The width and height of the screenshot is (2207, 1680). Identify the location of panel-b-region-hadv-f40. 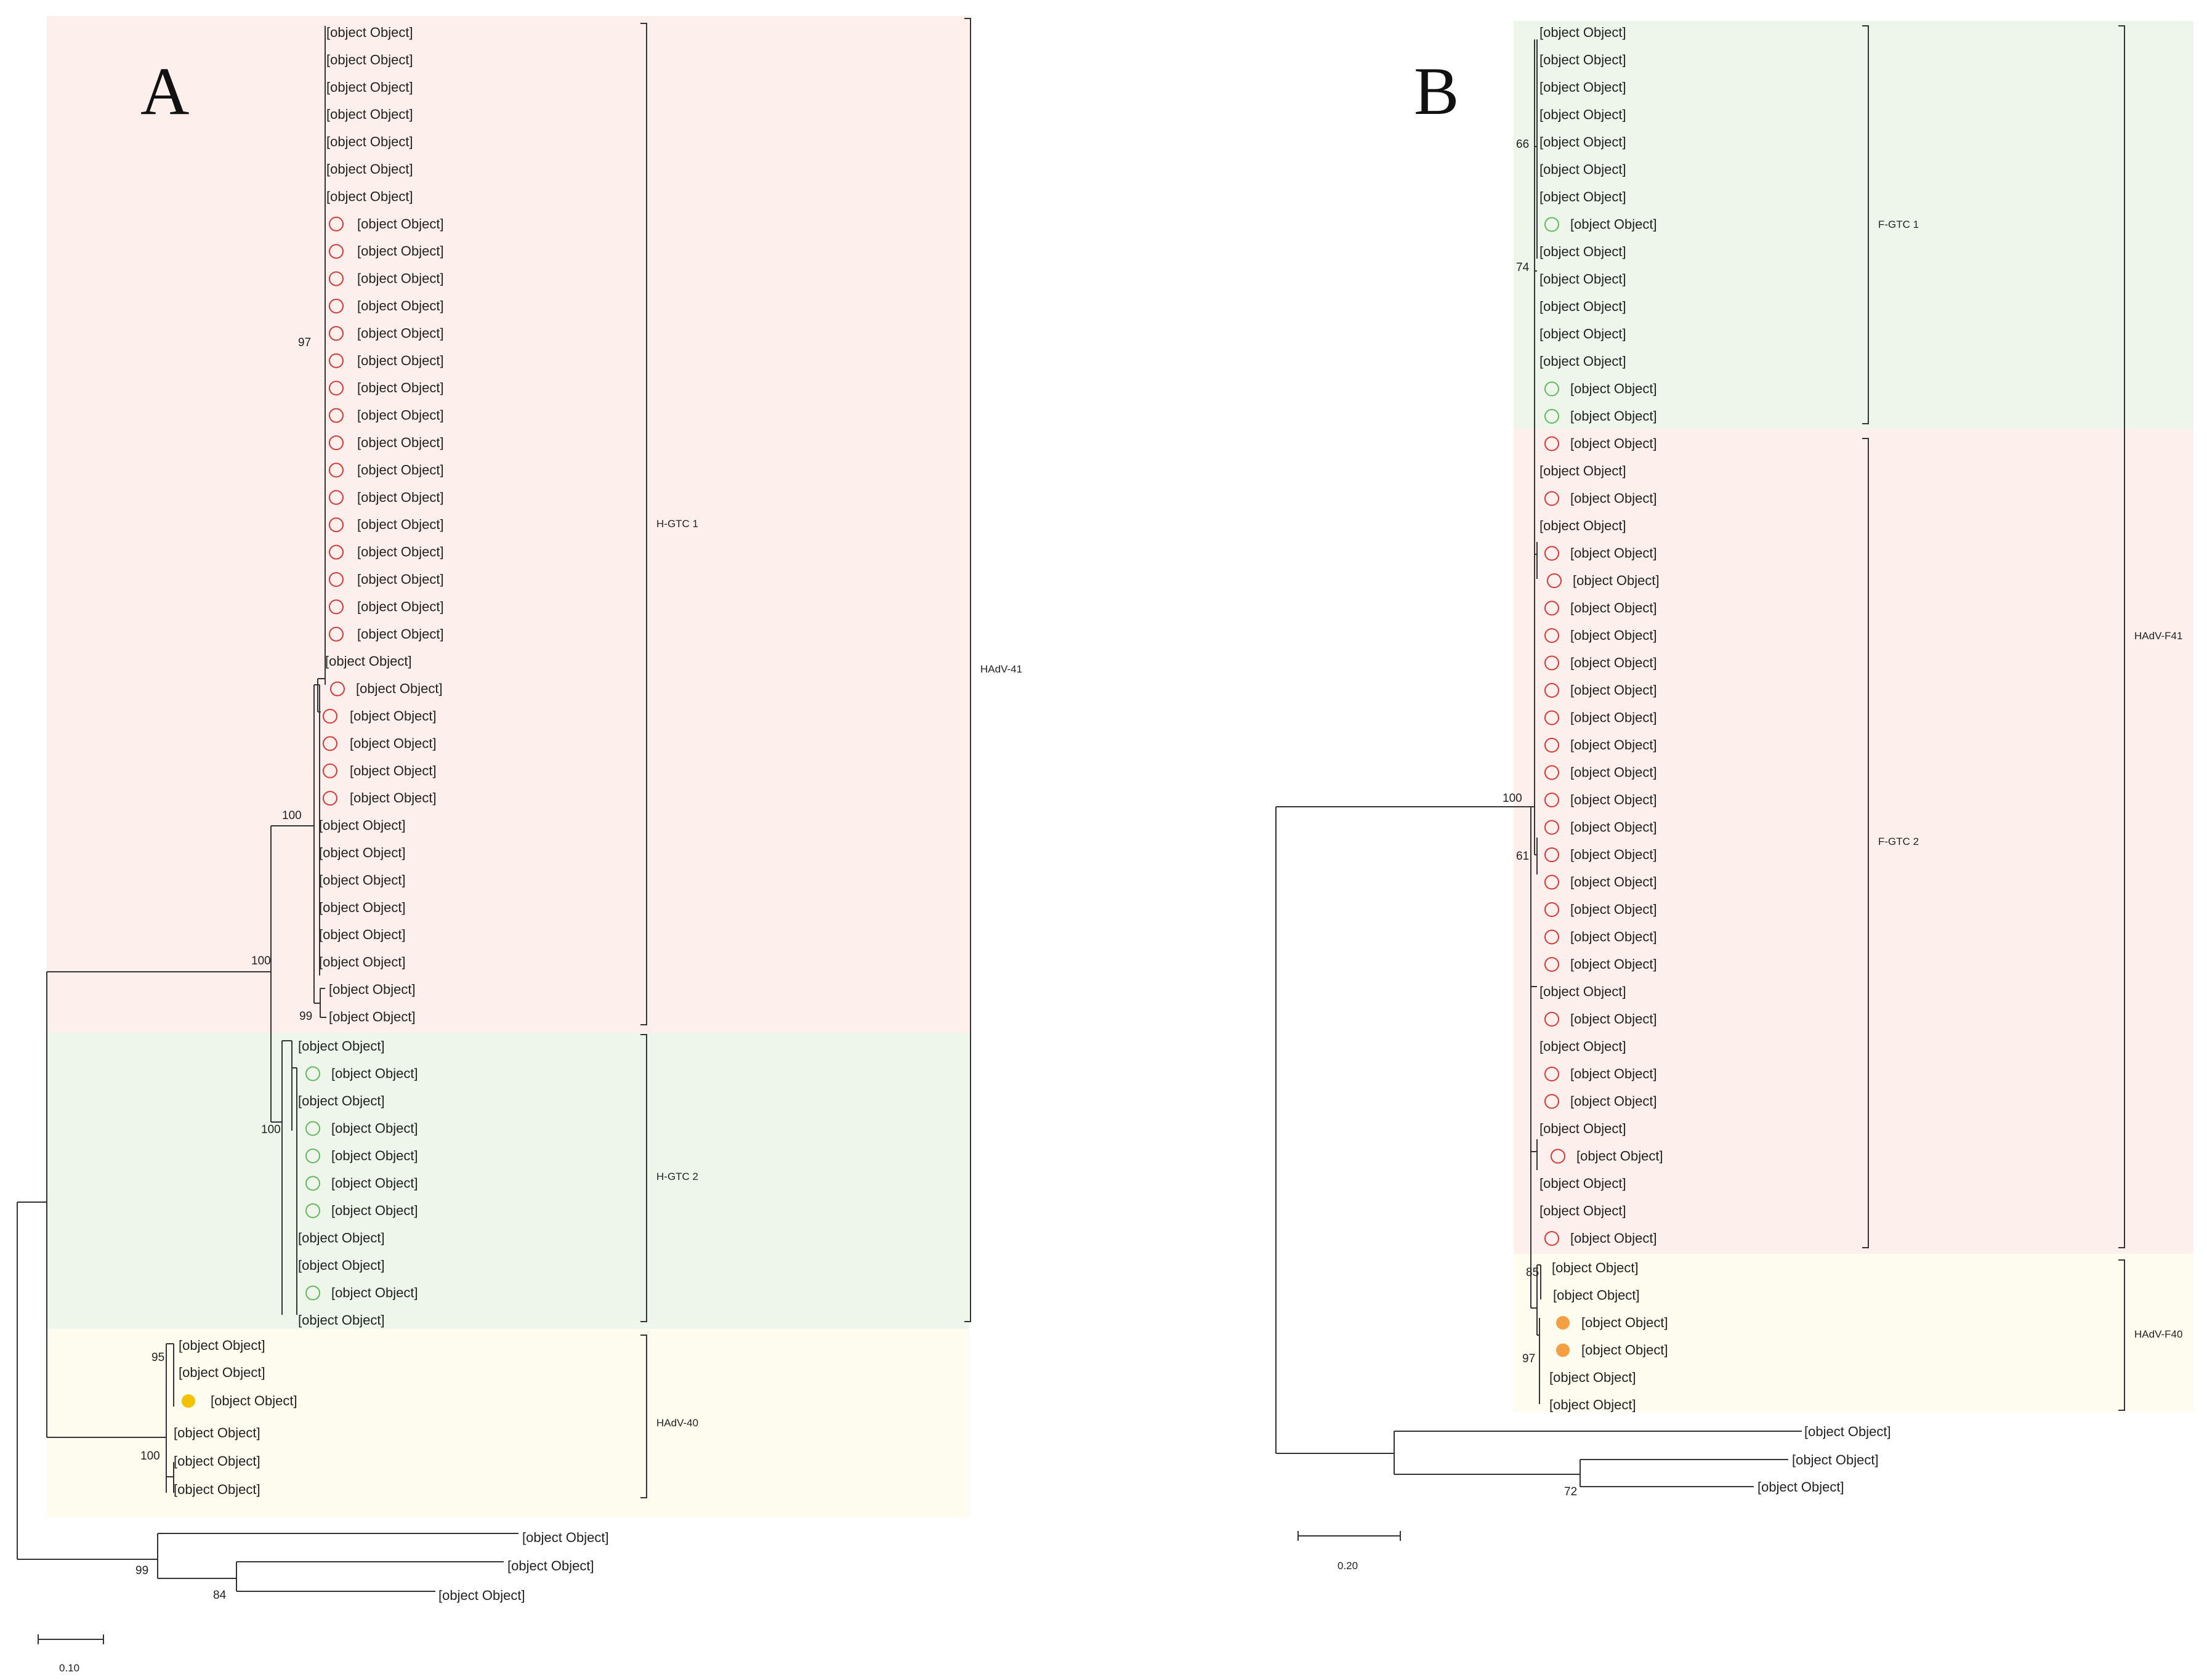
(1854, 1332).